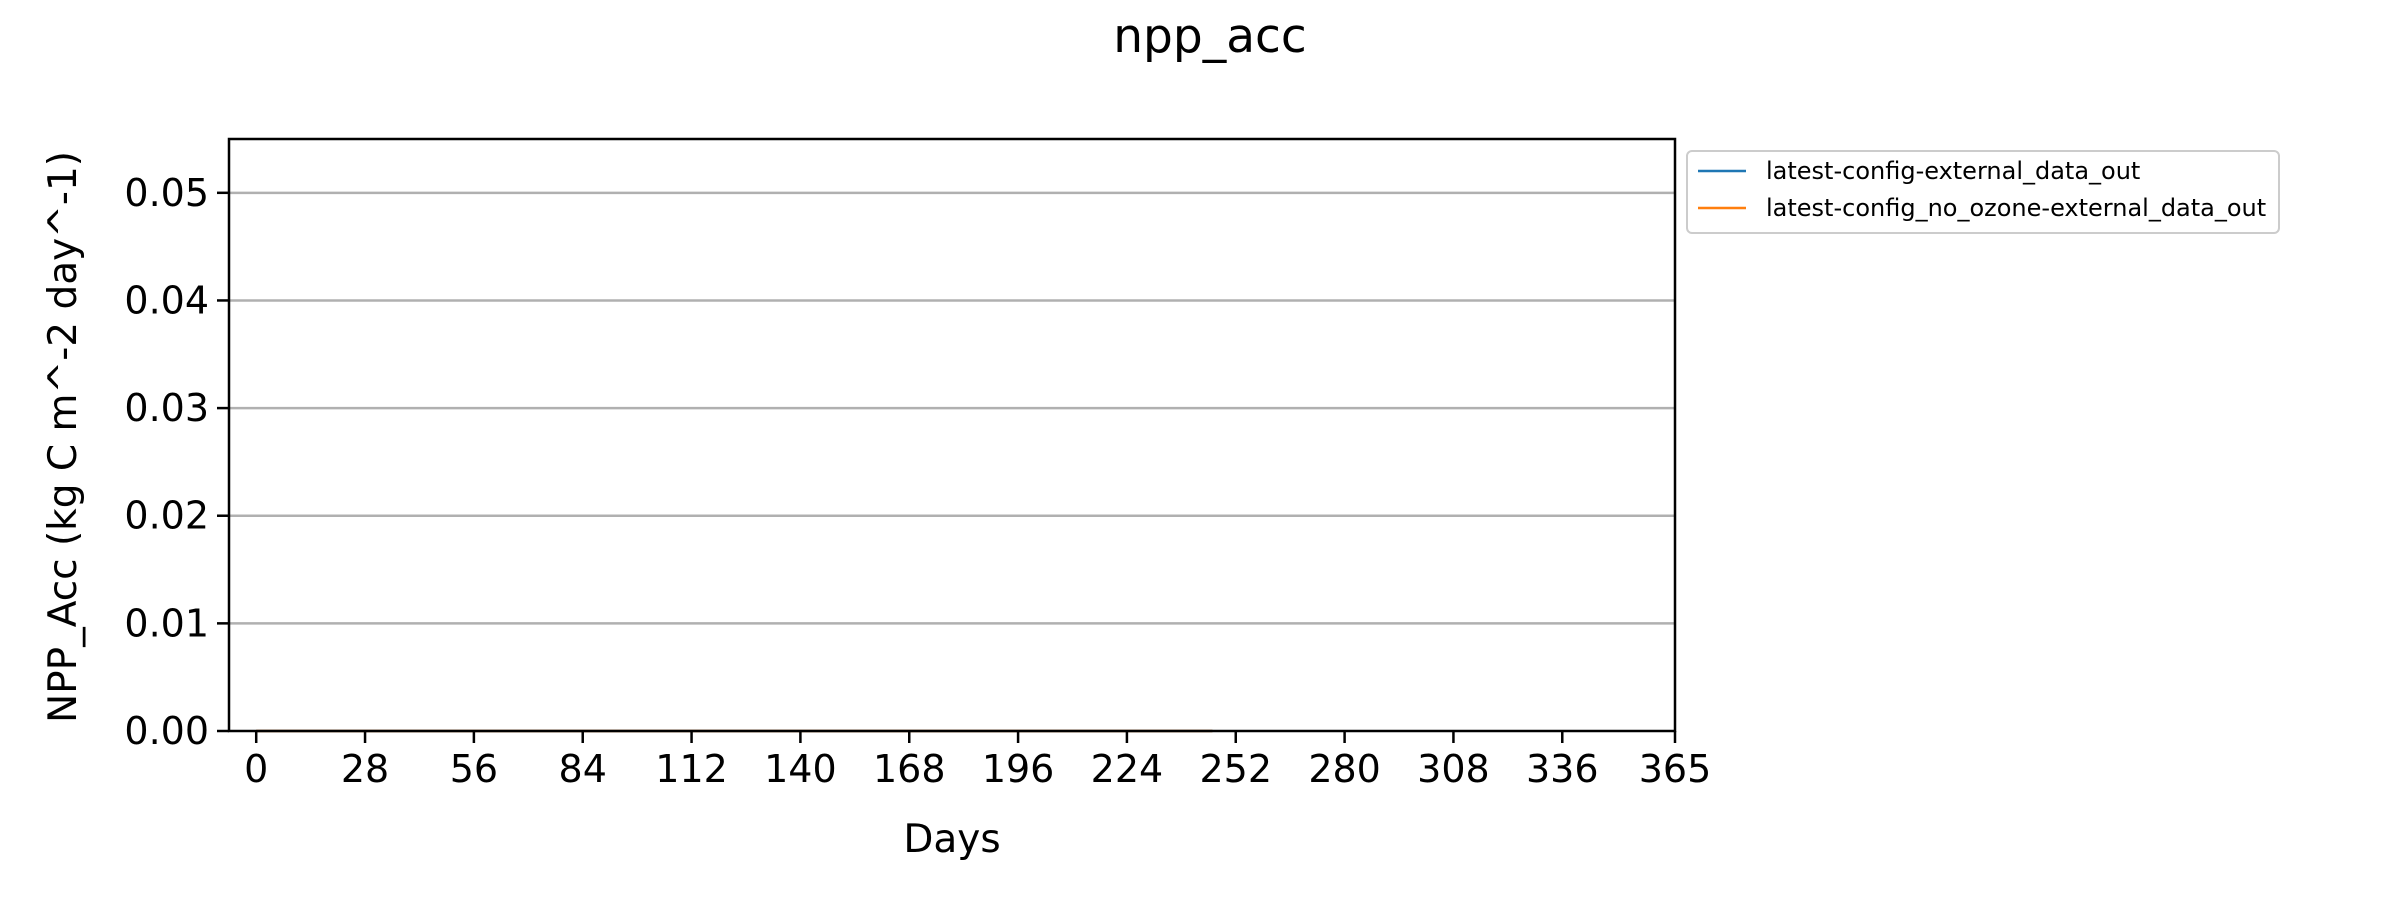 This screenshot has height=900, width=2400. What do you see at coordinates (166, 408) in the screenshot?
I see `y-tick-label: 0.03` at bounding box center [166, 408].